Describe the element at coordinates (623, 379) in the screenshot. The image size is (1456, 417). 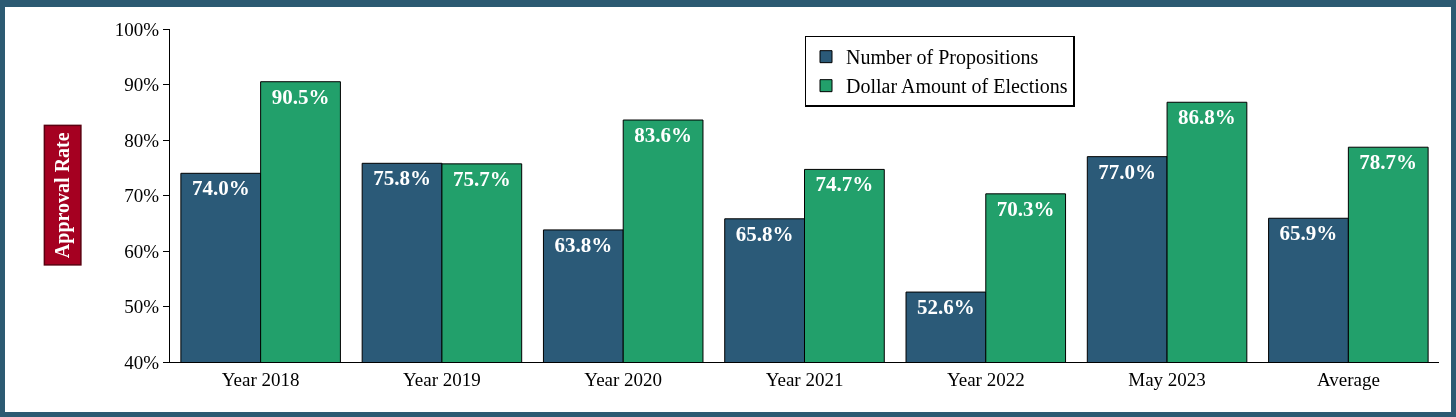
I see `x-tick-label: Year 2020` at that location.